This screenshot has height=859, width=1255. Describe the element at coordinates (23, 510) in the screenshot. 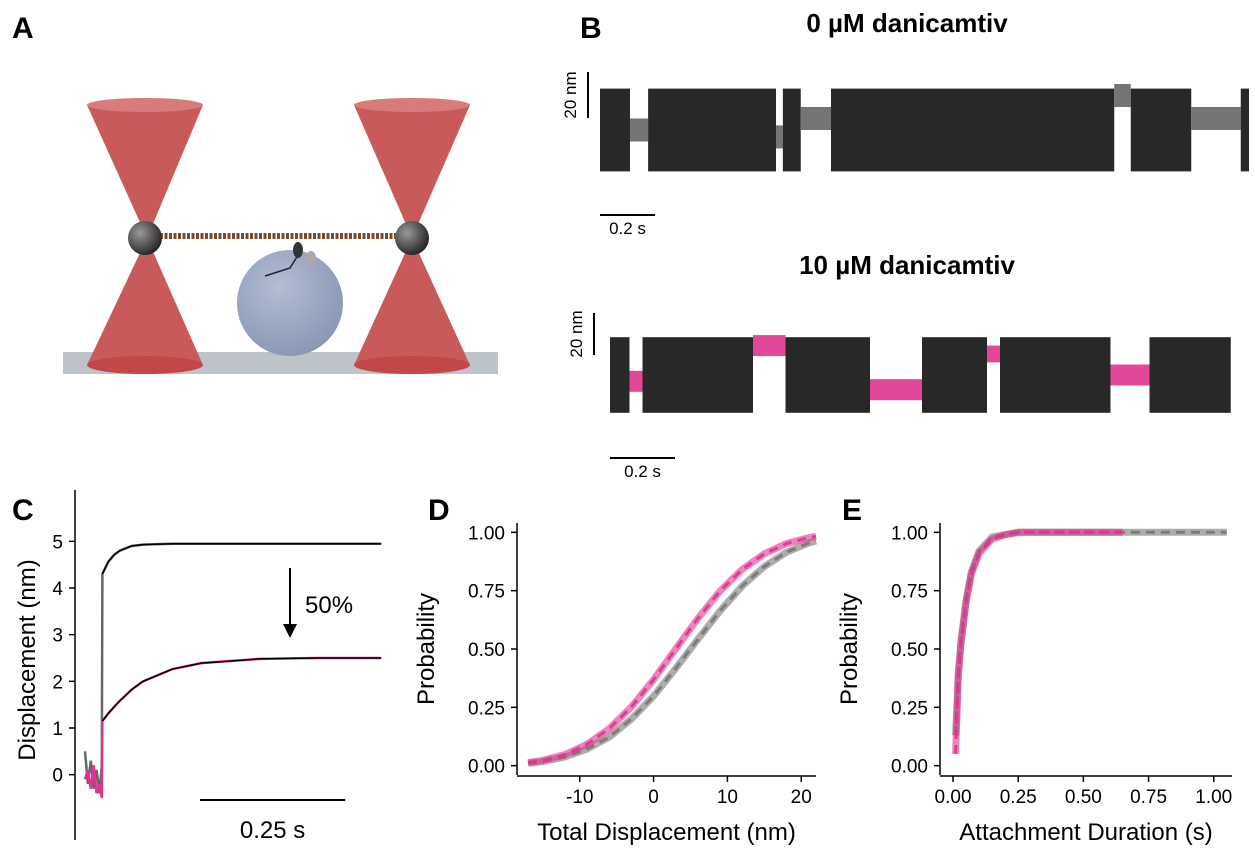

I see `panel-label: C` at that location.